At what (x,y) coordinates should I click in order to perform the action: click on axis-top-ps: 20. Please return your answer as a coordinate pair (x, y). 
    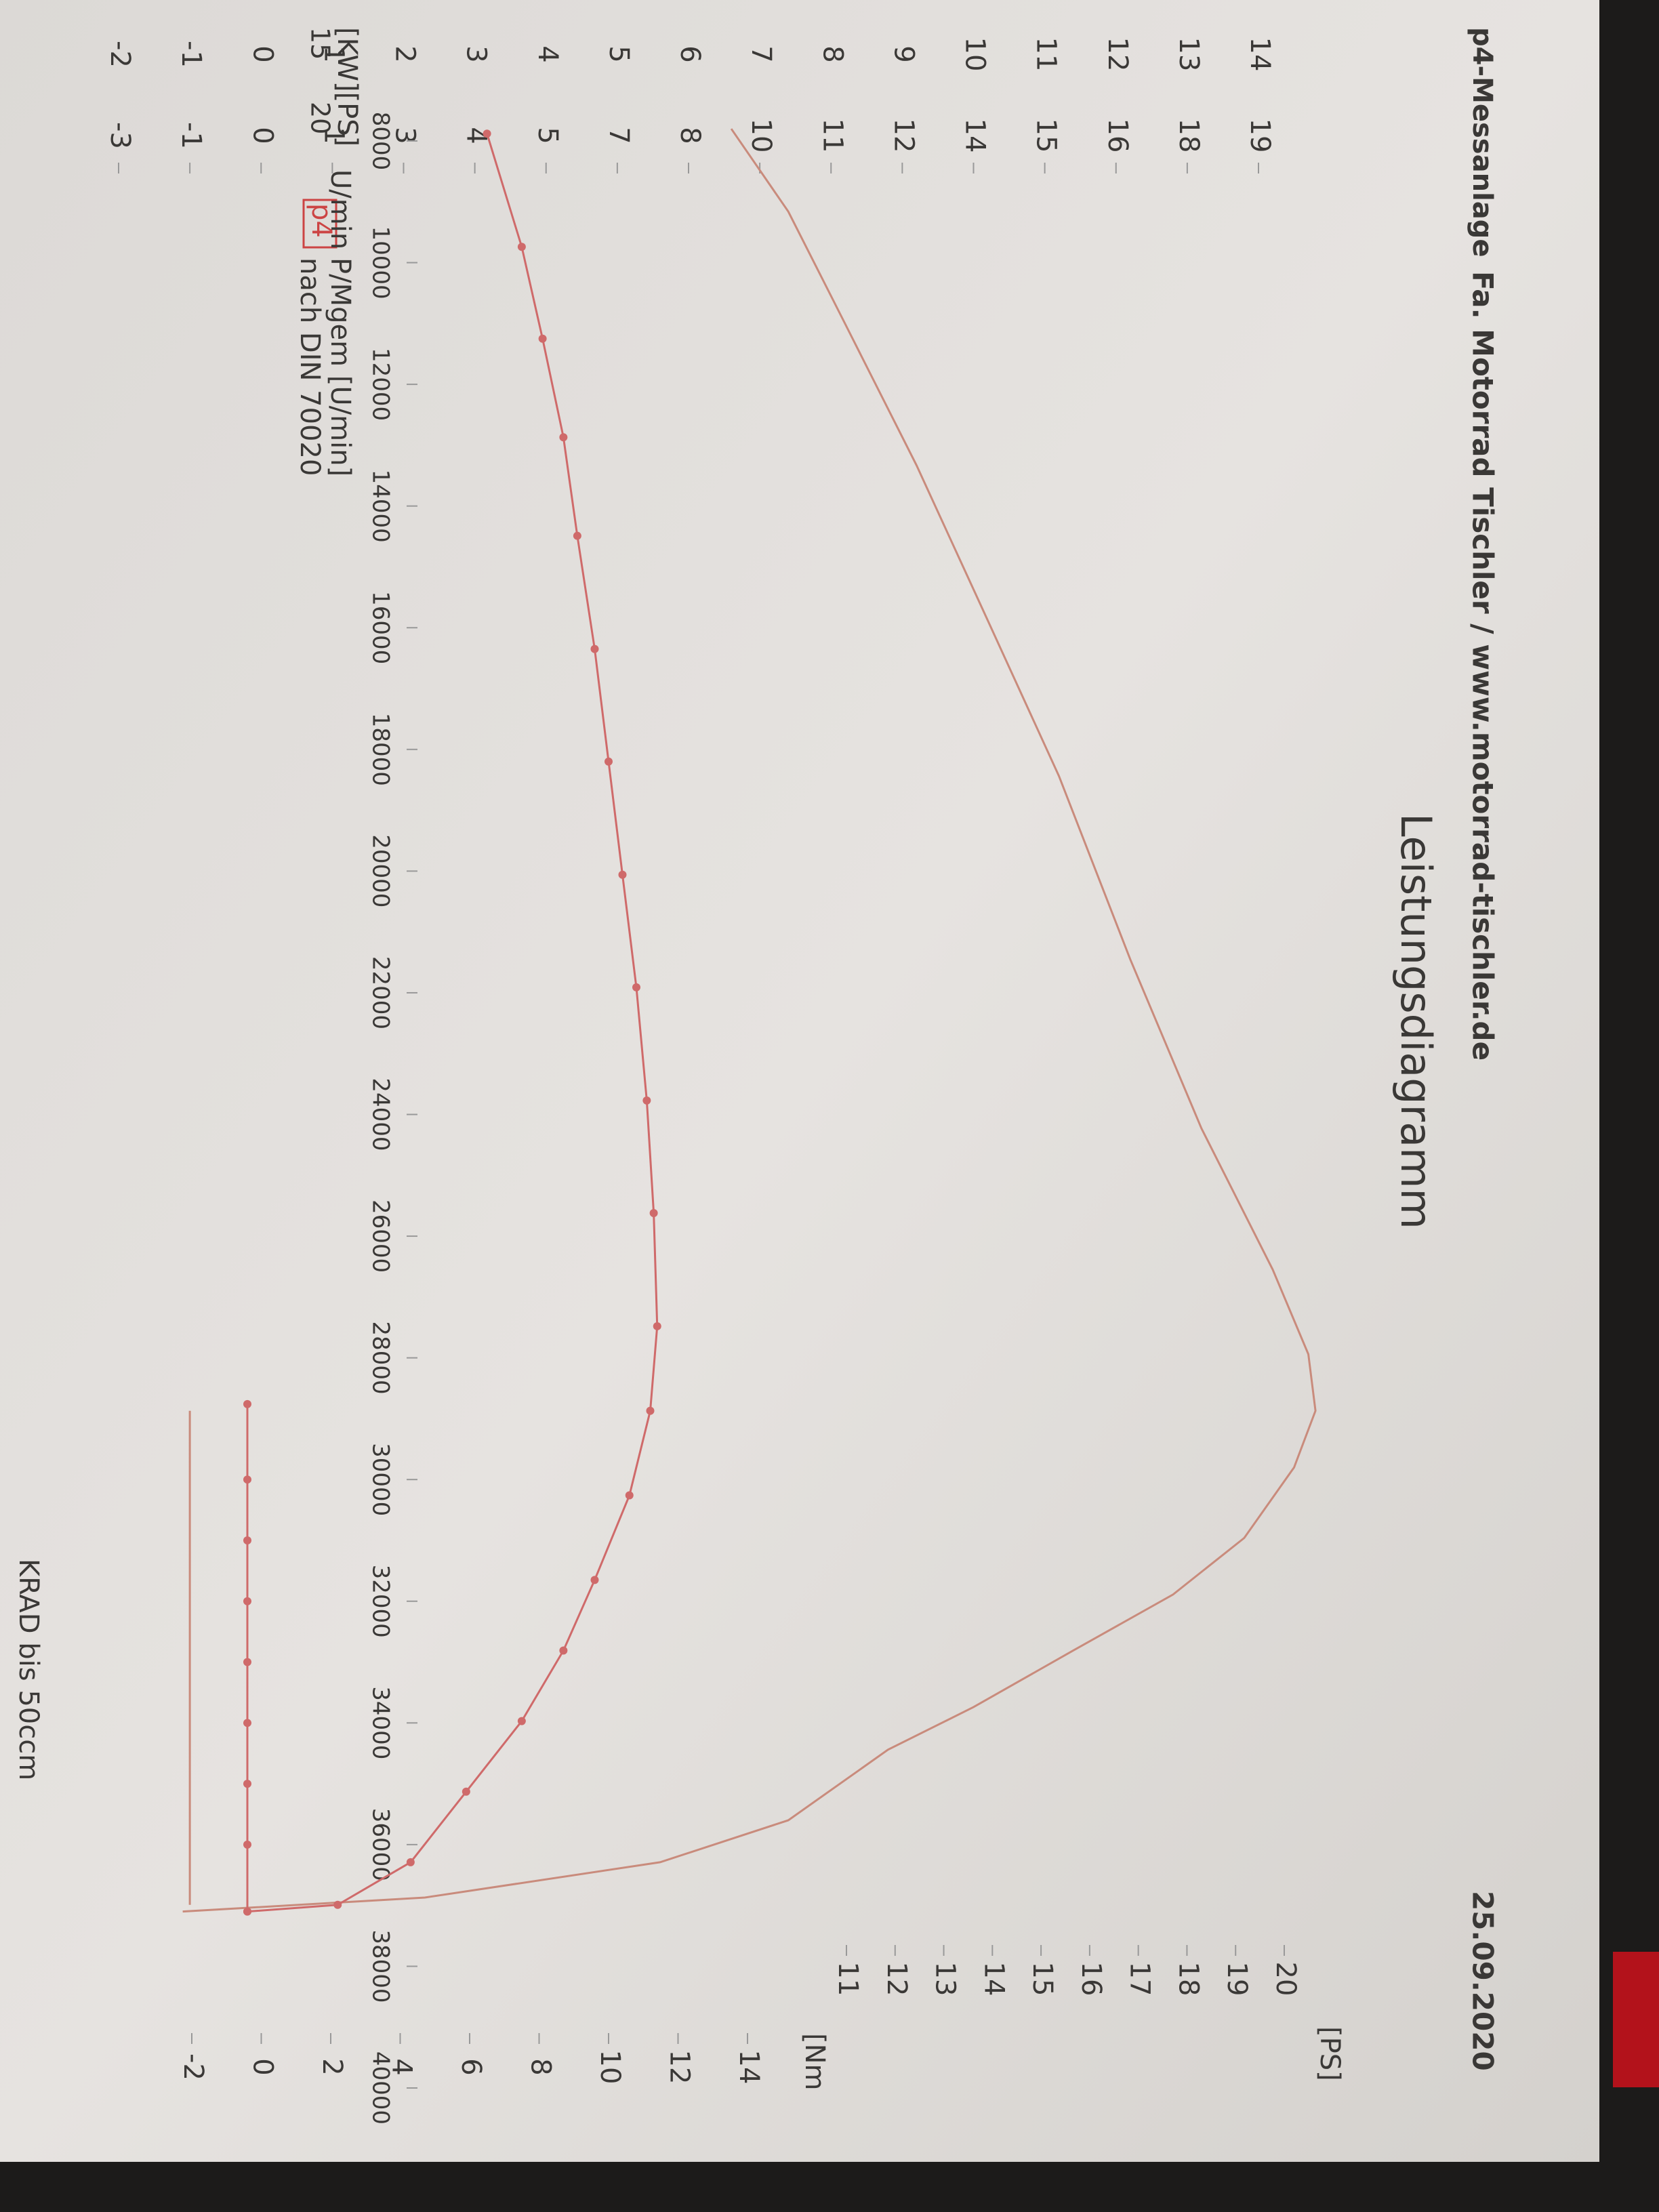
    Looking at the image, I should click on (321, 118).